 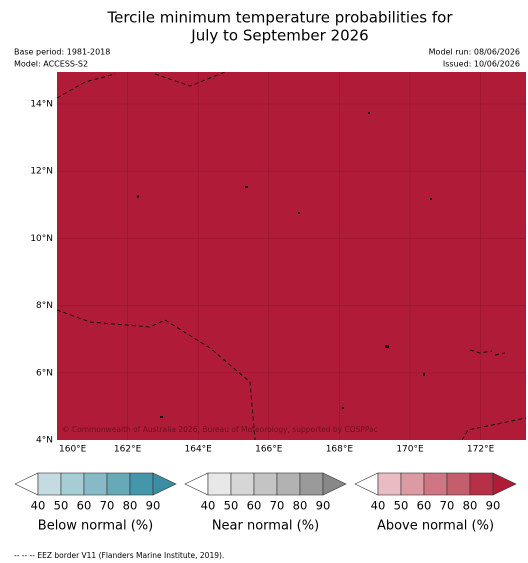 What do you see at coordinates (41, 239) in the screenshot?
I see `lat-label: 10°N` at bounding box center [41, 239].